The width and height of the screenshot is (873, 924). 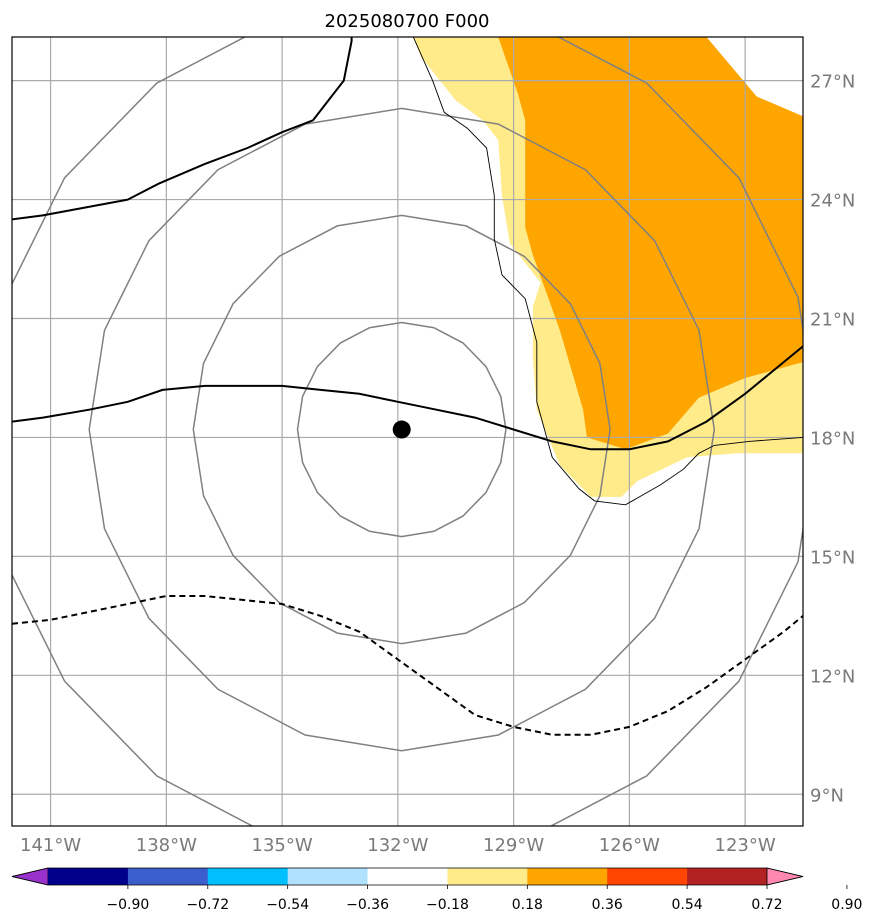 I want to click on y-tick-labels: 9°N 12°N 15°N 18°N 21°N 24°N 27°N, so click(x=832, y=439).